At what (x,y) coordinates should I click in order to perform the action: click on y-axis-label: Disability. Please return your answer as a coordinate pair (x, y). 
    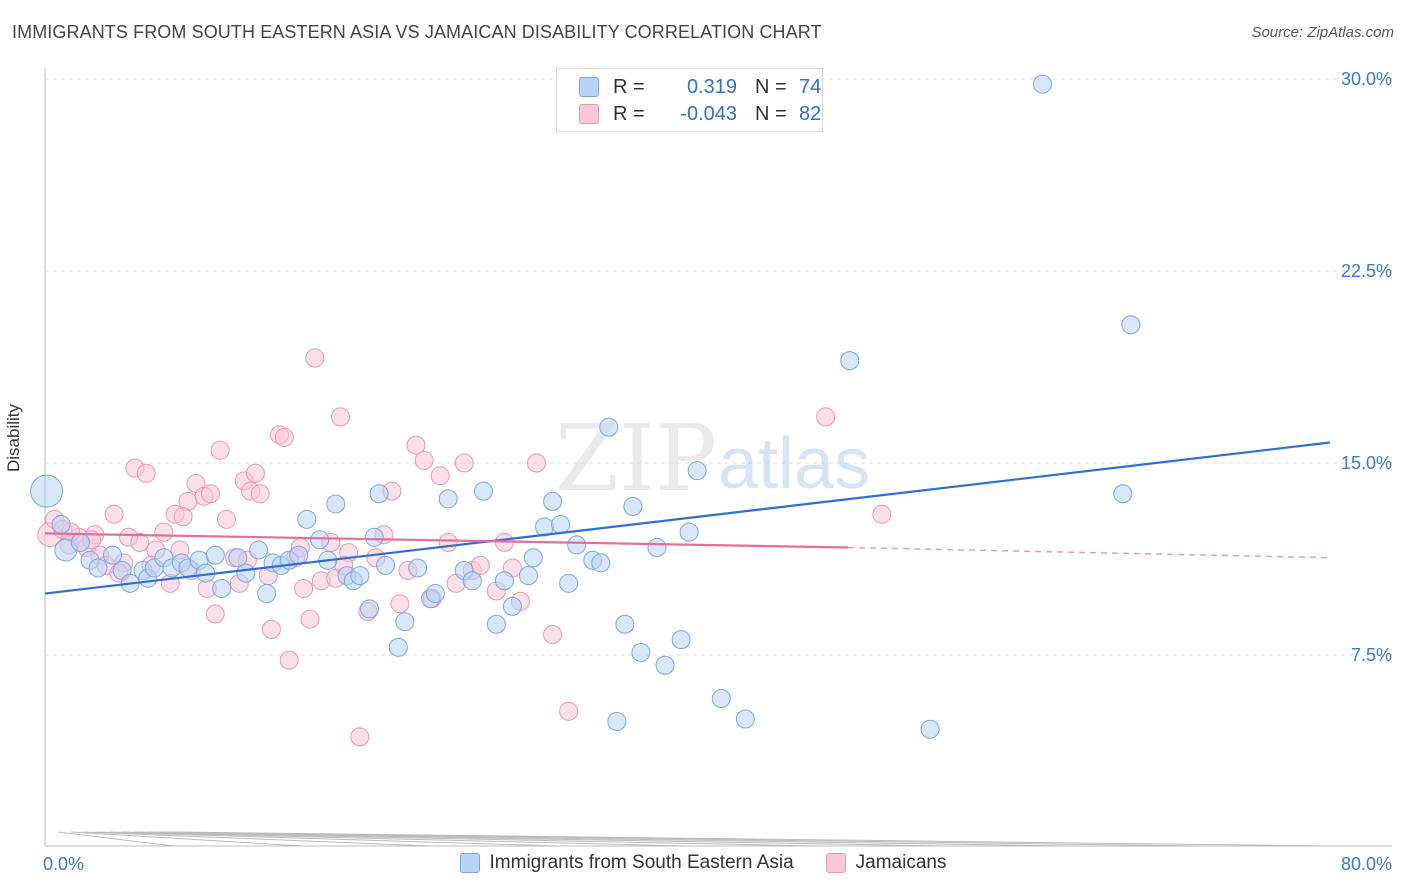
    Looking at the image, I should click on (13, 437).